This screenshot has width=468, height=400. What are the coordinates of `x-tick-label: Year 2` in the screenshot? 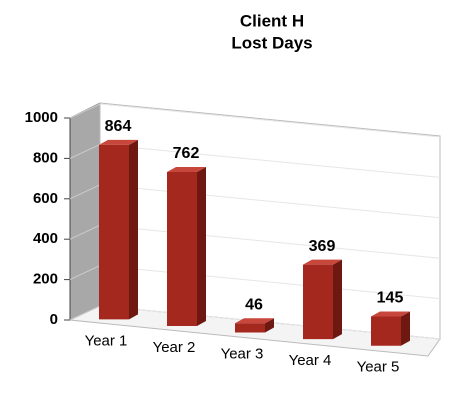 It's located at (174, 347).